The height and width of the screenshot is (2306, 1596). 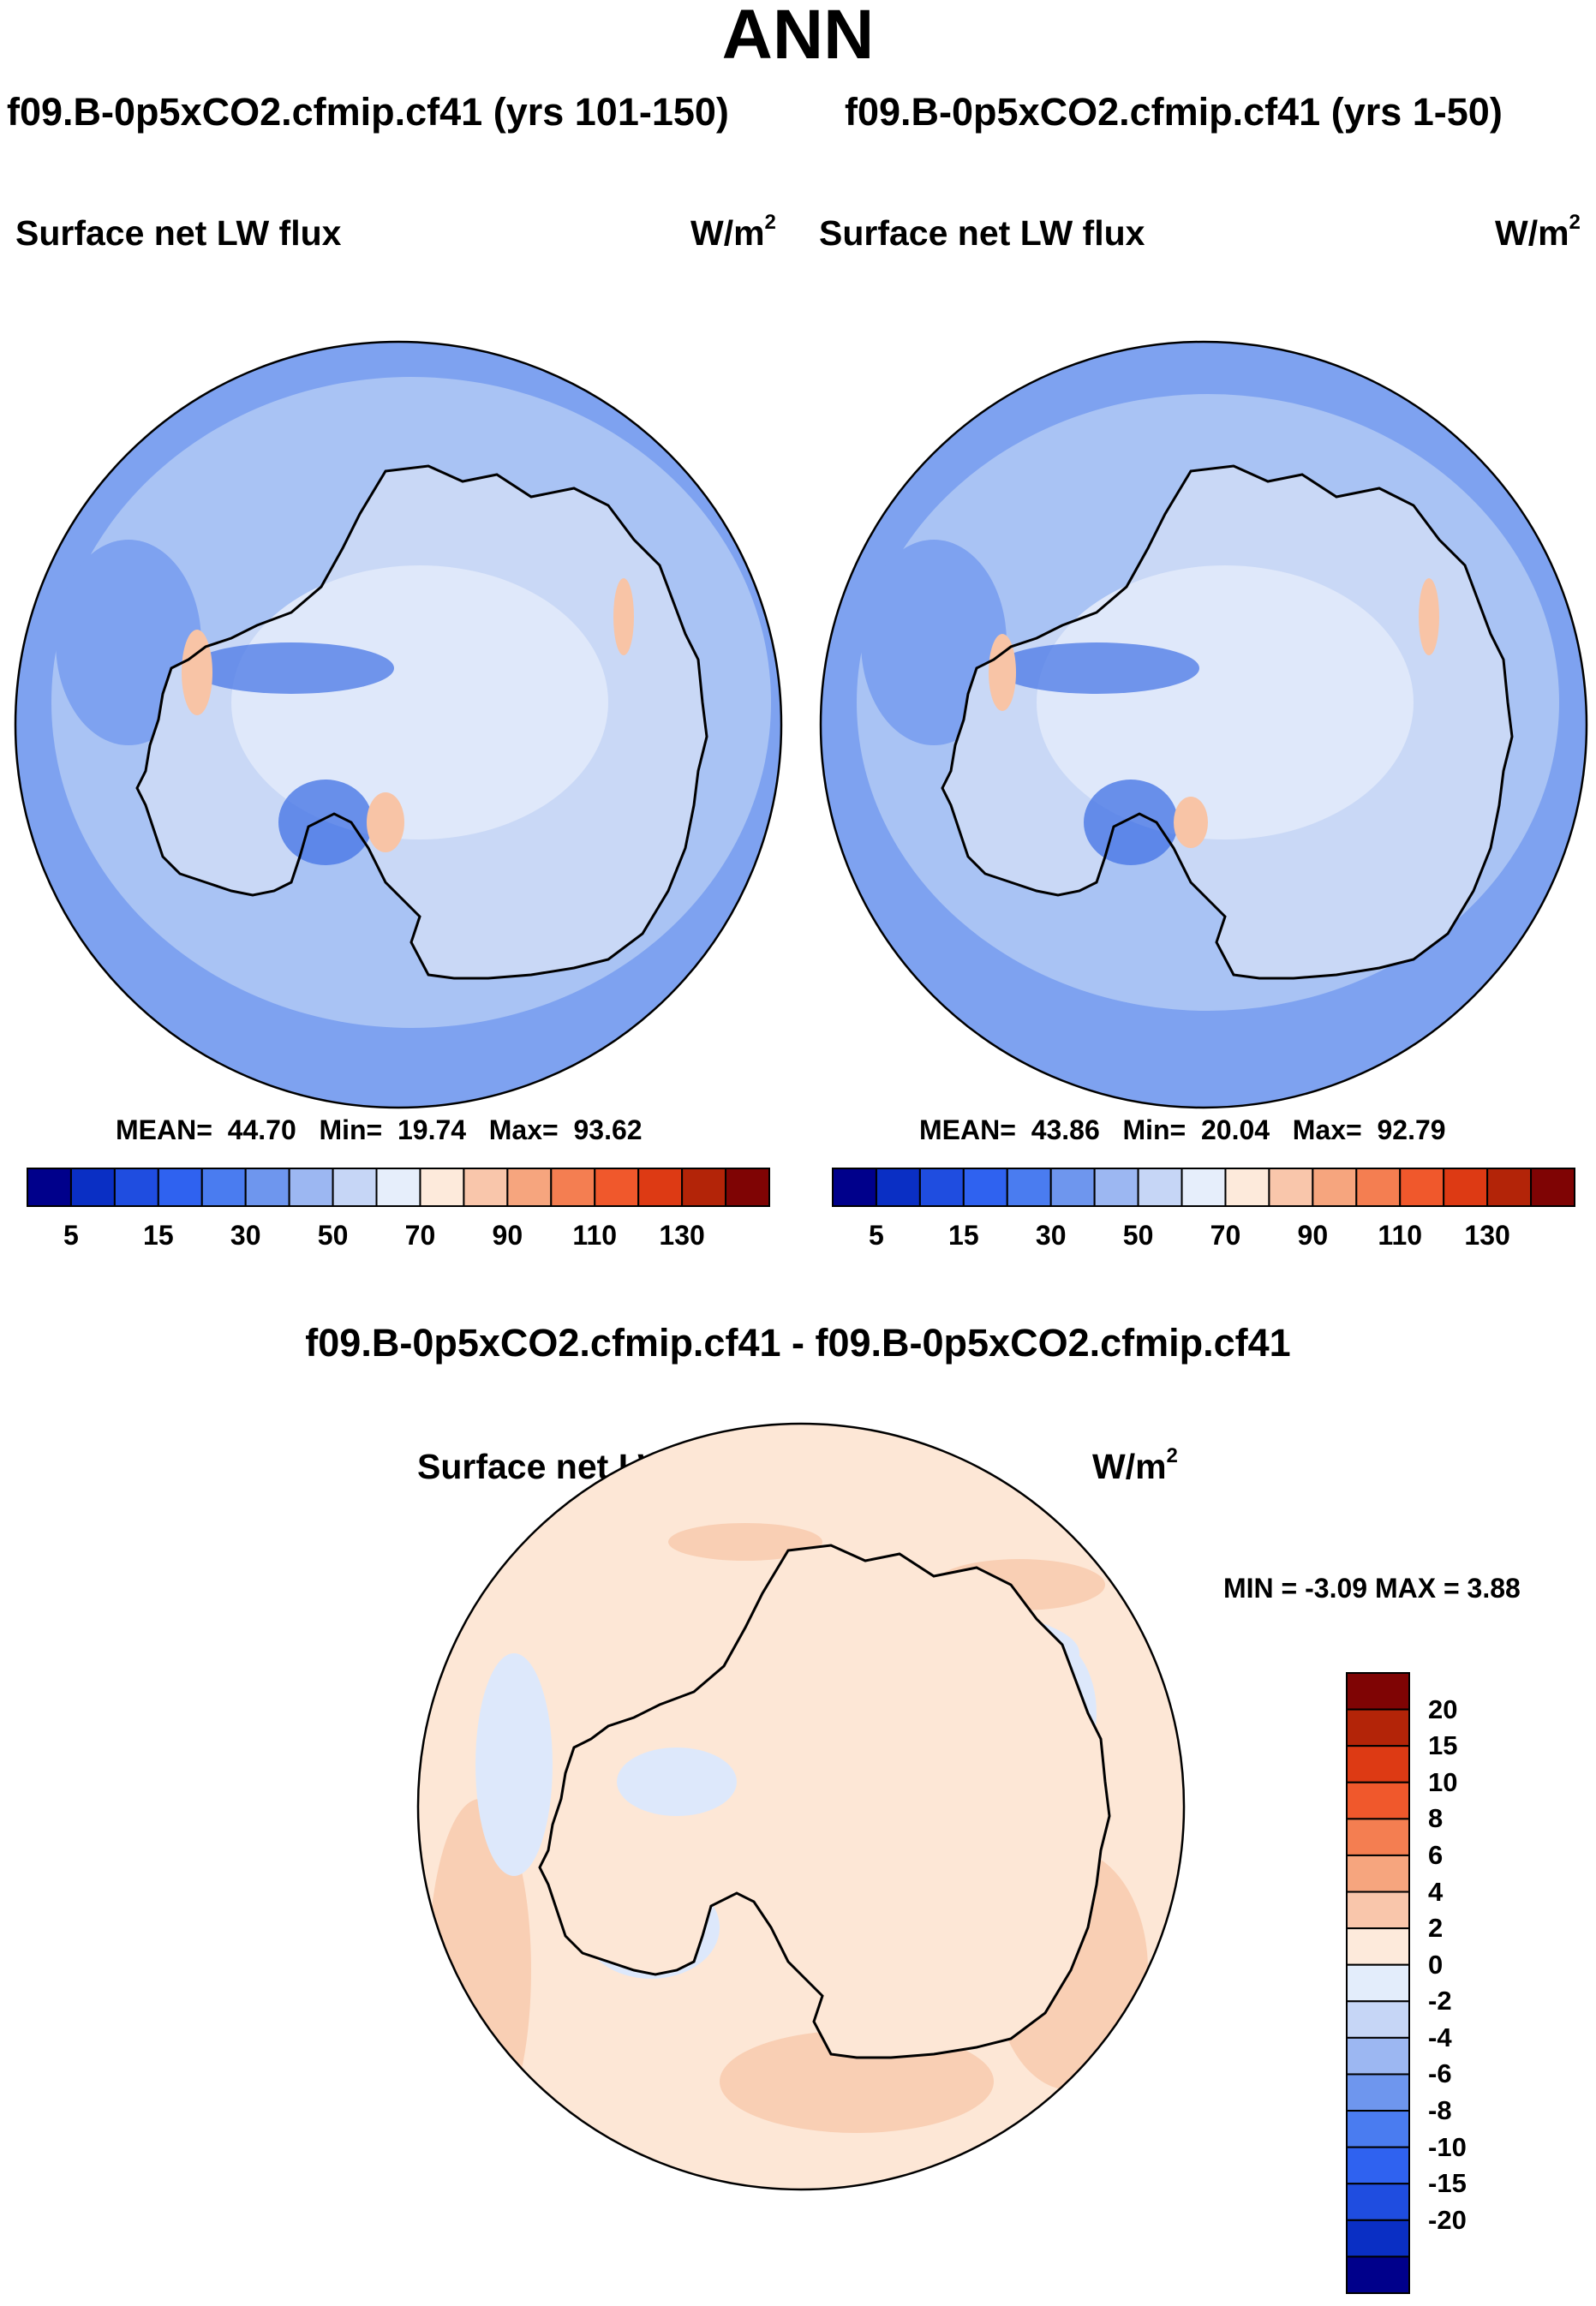 I want to click on difference-colorbar, so click(x=1378, y=1984).